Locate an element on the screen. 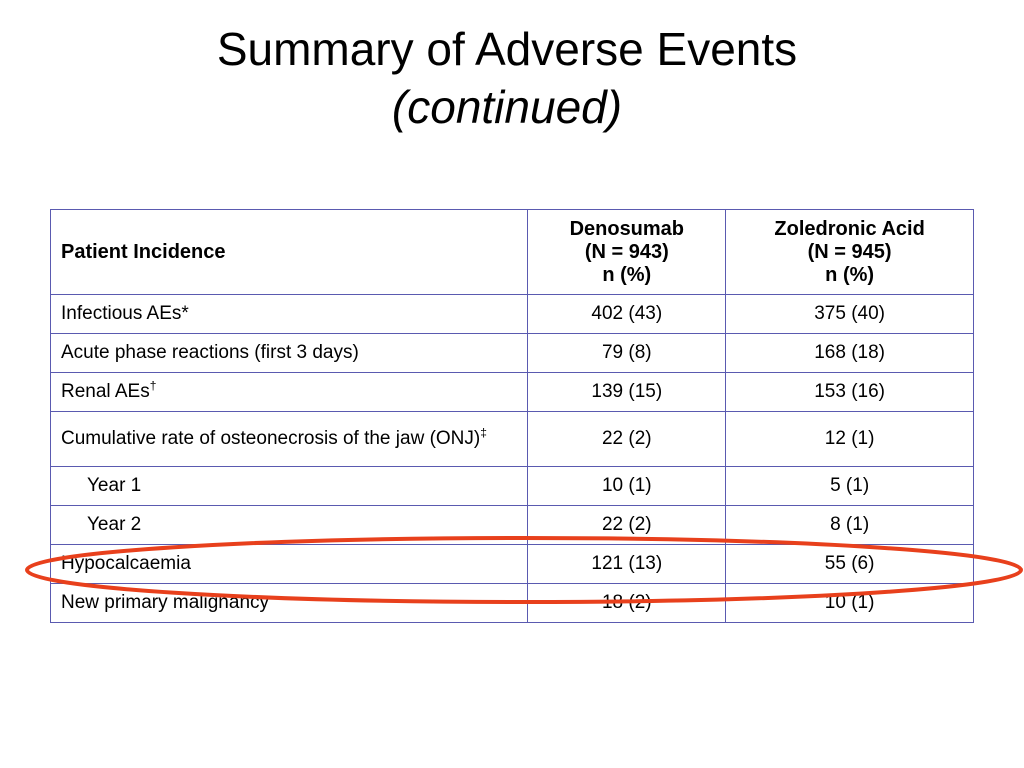 The image size is (1024, 768). header-patient-incidence: Patient Incidence is located at coordinates (289, 252).